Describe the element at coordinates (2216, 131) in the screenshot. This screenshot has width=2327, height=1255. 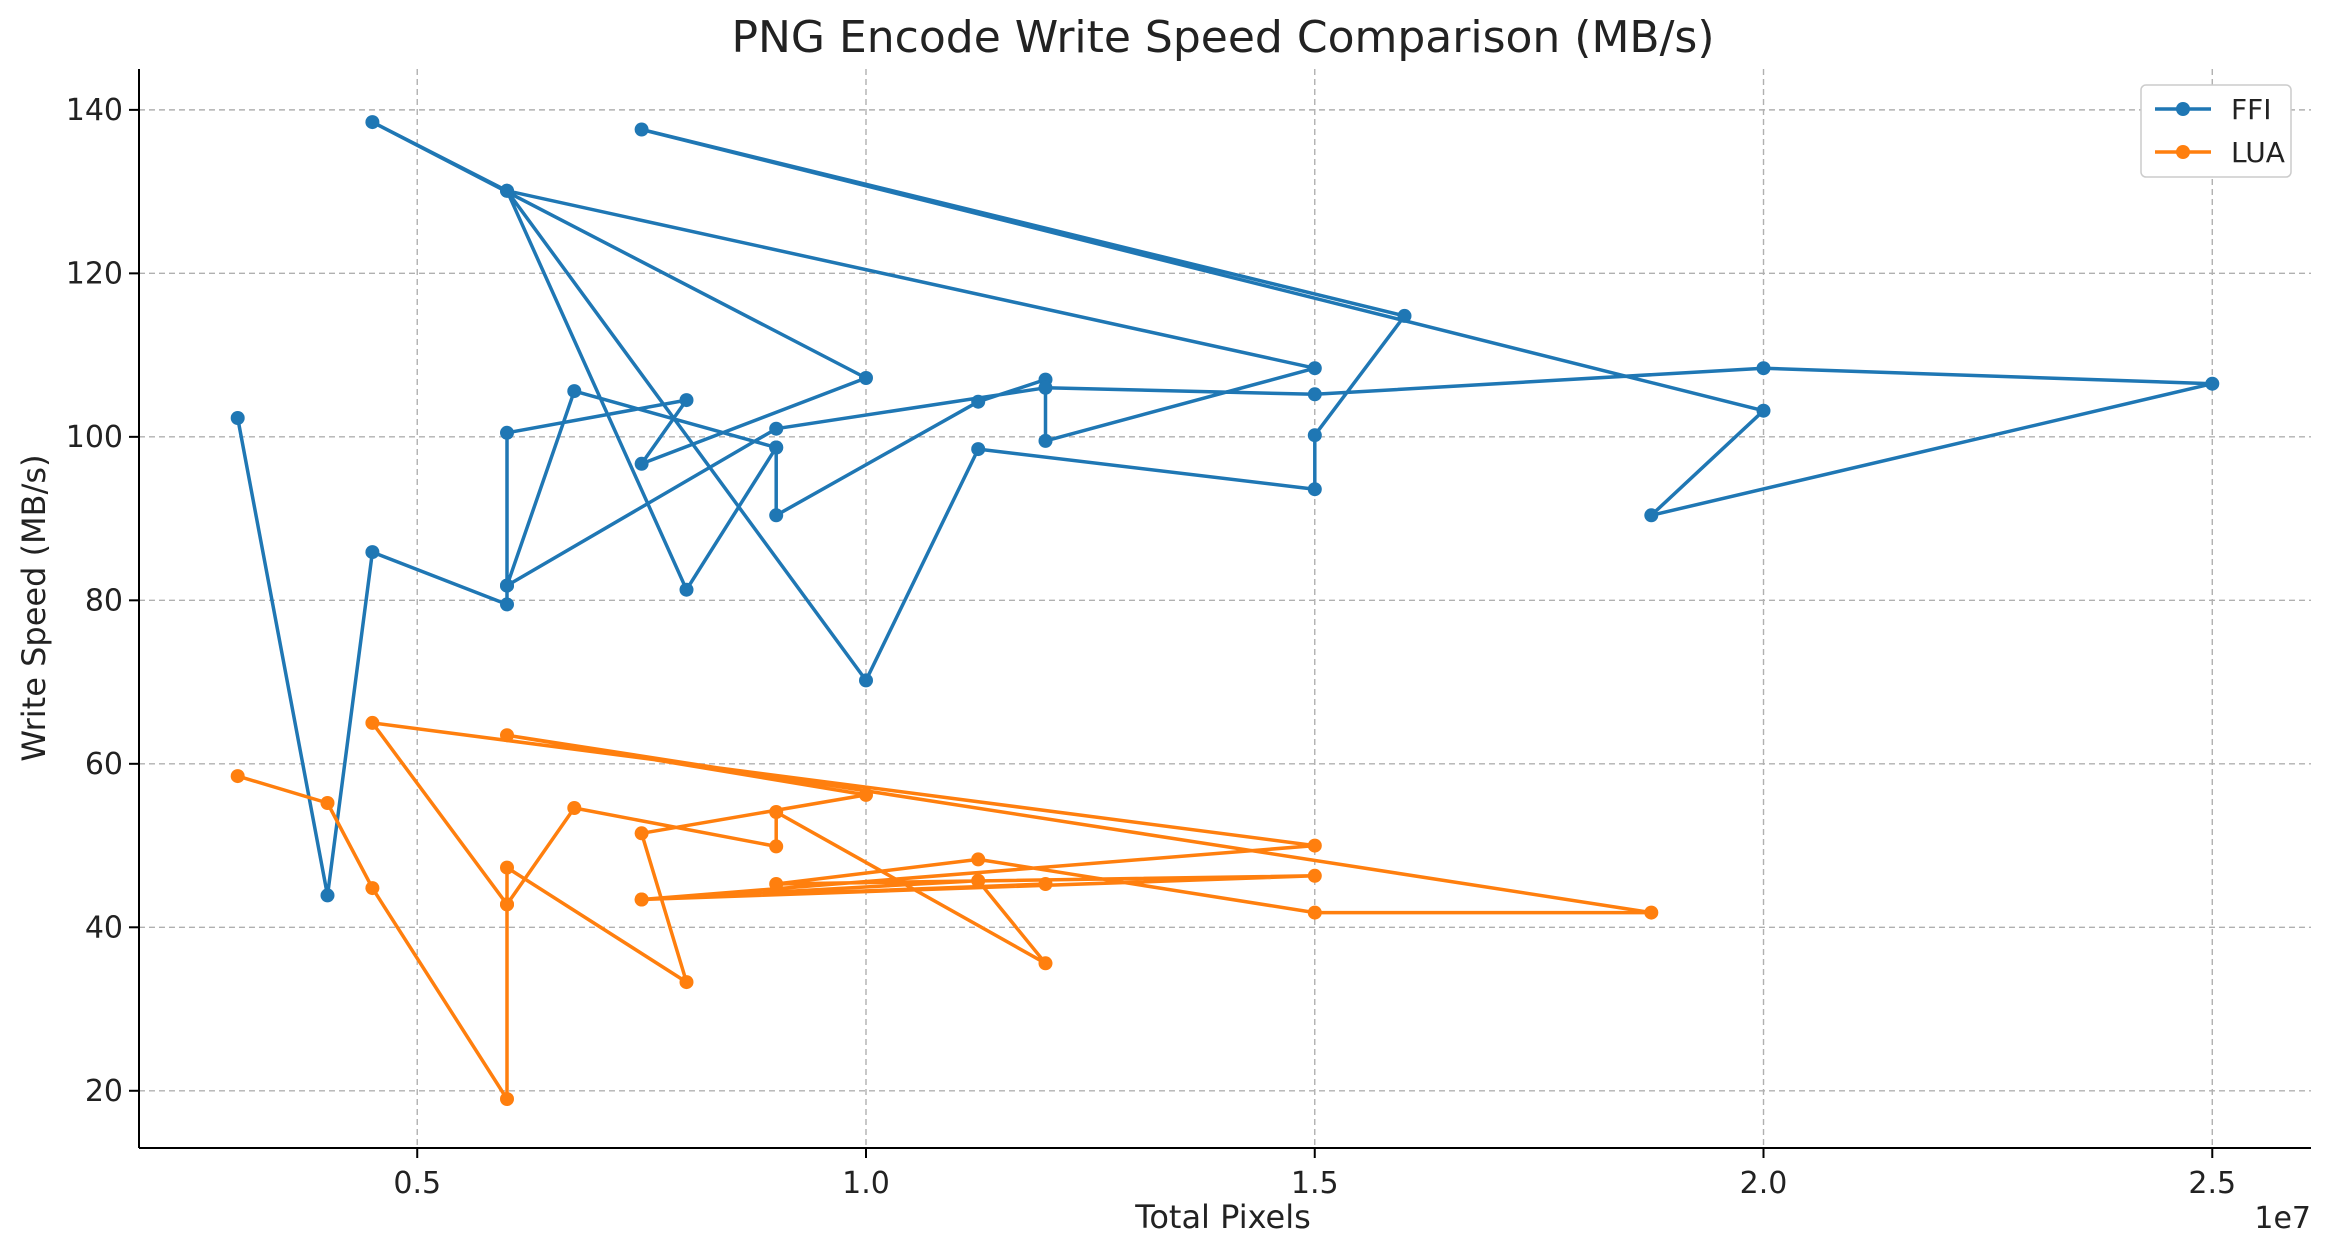
I see `legend: FFI LUA` at that location.